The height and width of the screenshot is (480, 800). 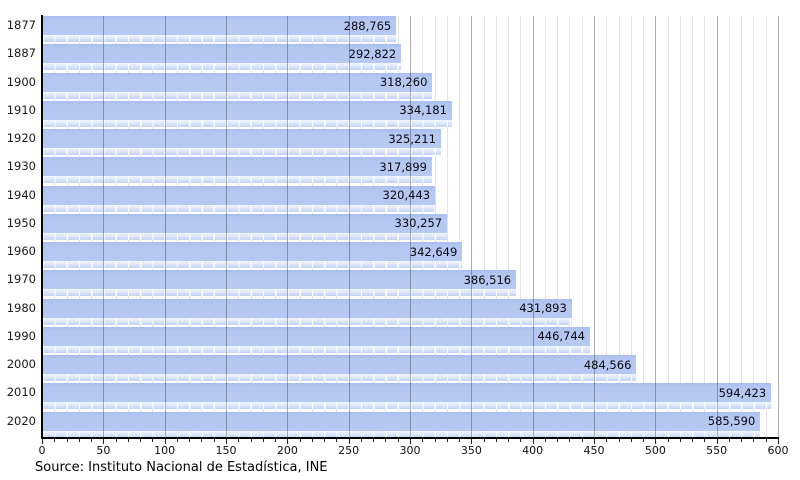 What do you see at coordinates (21, 25) in the screenshot?
I see `year-label: 1877` at bounding box center [21, 25].